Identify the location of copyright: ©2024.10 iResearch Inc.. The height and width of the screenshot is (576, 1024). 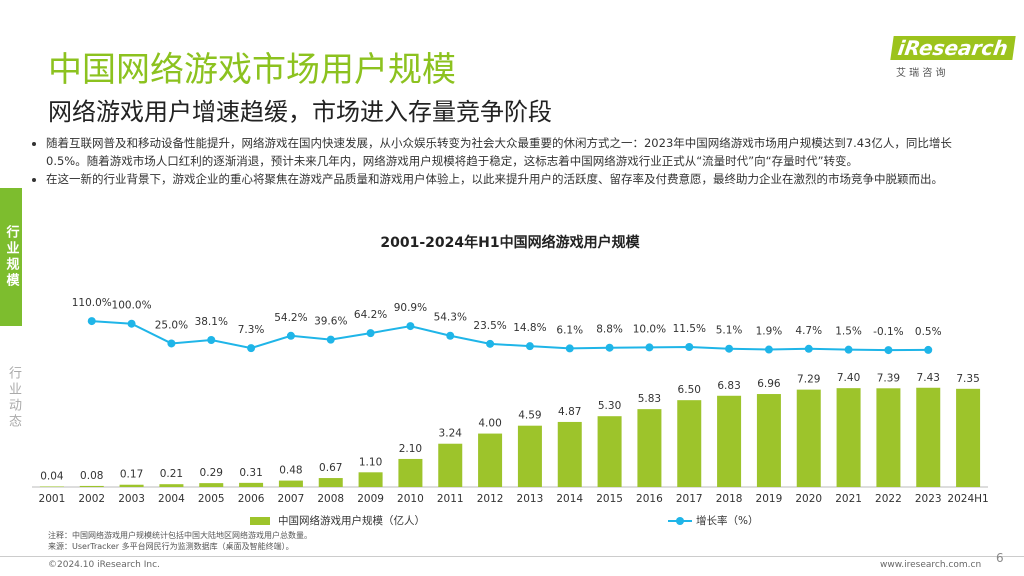
(104, 565).